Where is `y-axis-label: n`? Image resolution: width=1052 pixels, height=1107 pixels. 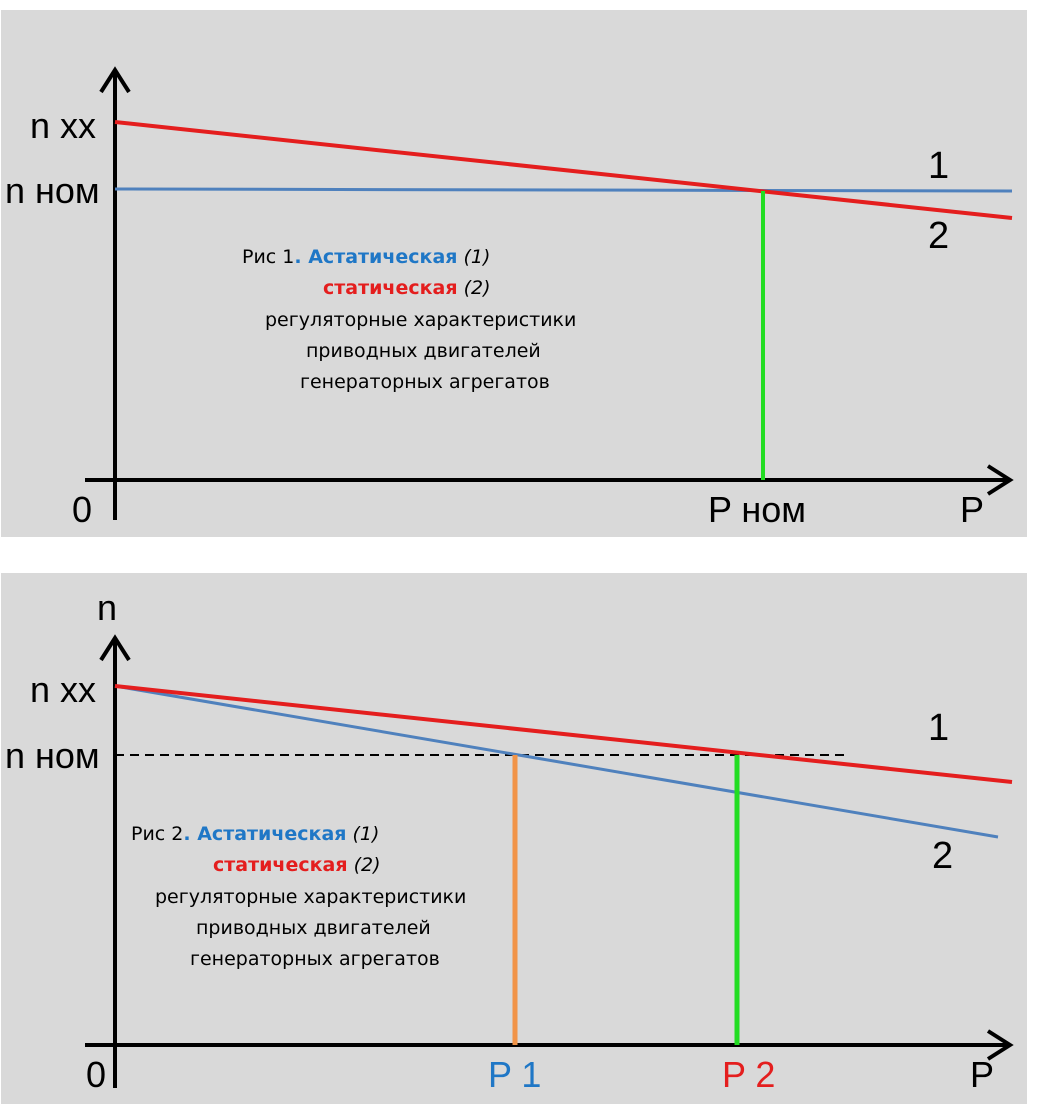 y-axis-label: n is located at coordinates (107, 607).